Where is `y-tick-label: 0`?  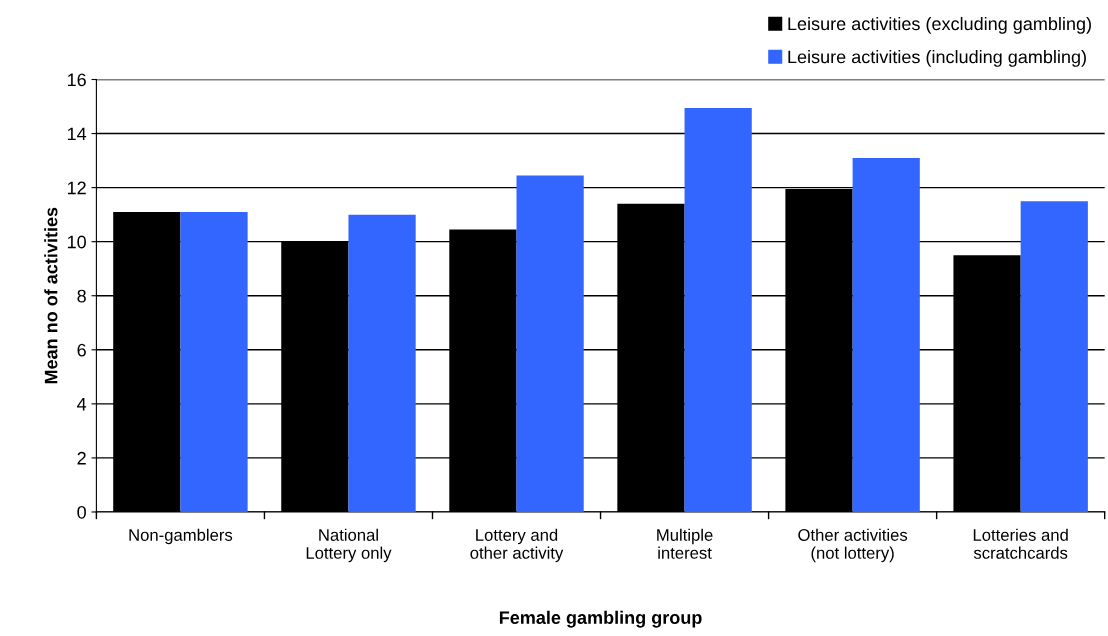
y-tick-label: 0 is located at coordinates (81, 512).